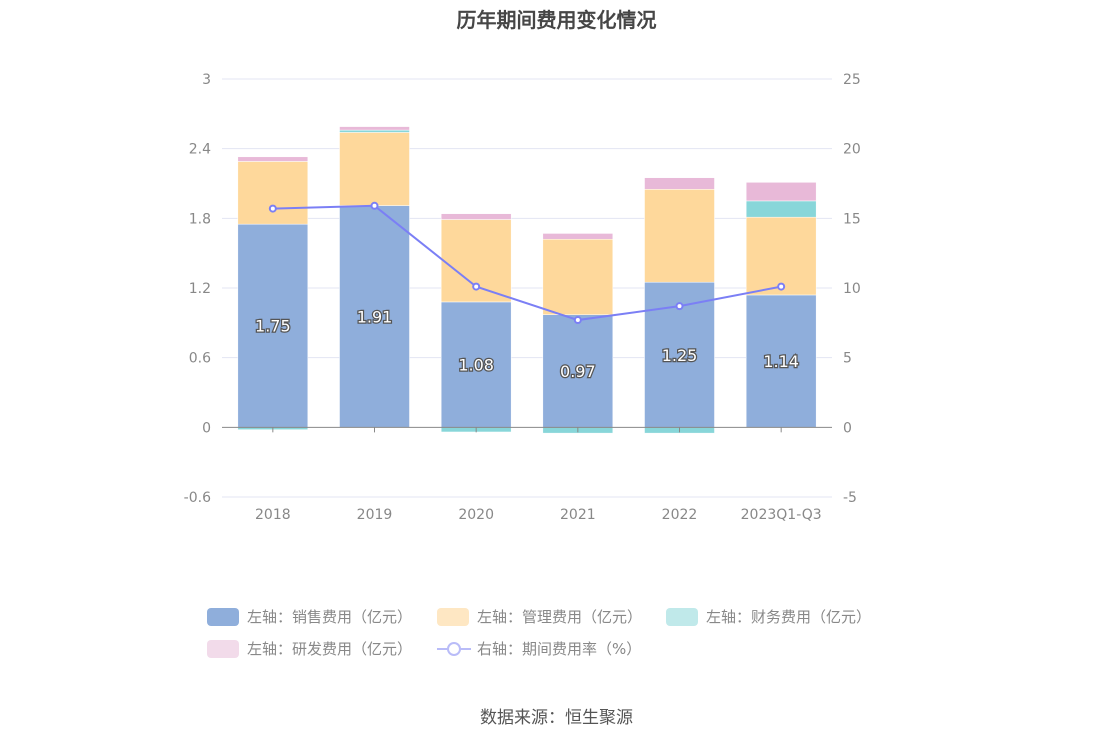 Image resolution: width=1113 pixels, height=740 pixels. Describe the element at coordinates (476, 515) in the screenshot. I see `x-tick-label: 2020` at that location.